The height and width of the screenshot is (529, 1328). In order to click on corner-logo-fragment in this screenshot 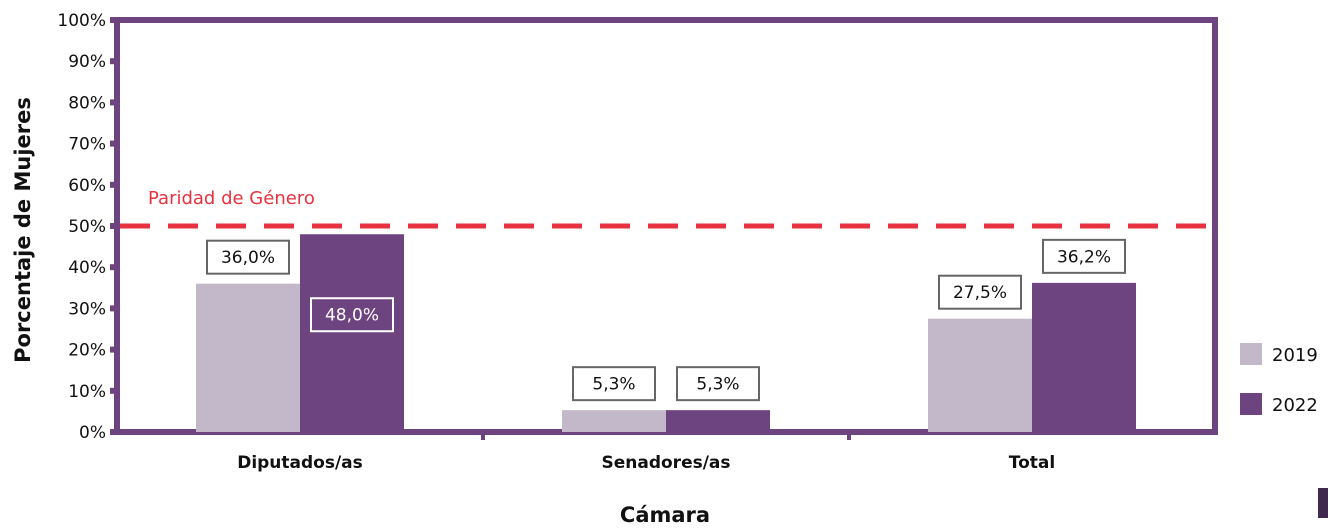, I will do `click(1323, 503)`.